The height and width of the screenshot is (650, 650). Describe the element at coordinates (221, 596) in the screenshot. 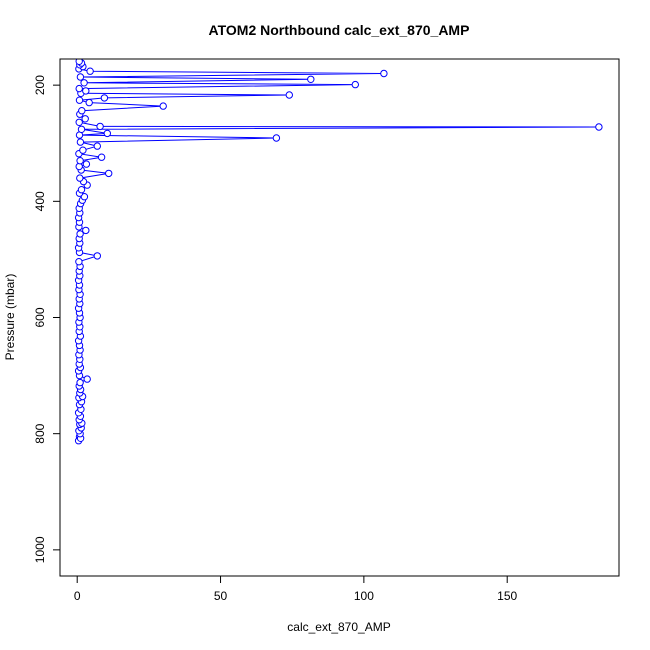

I see `x-tick-label: 50` at that location.